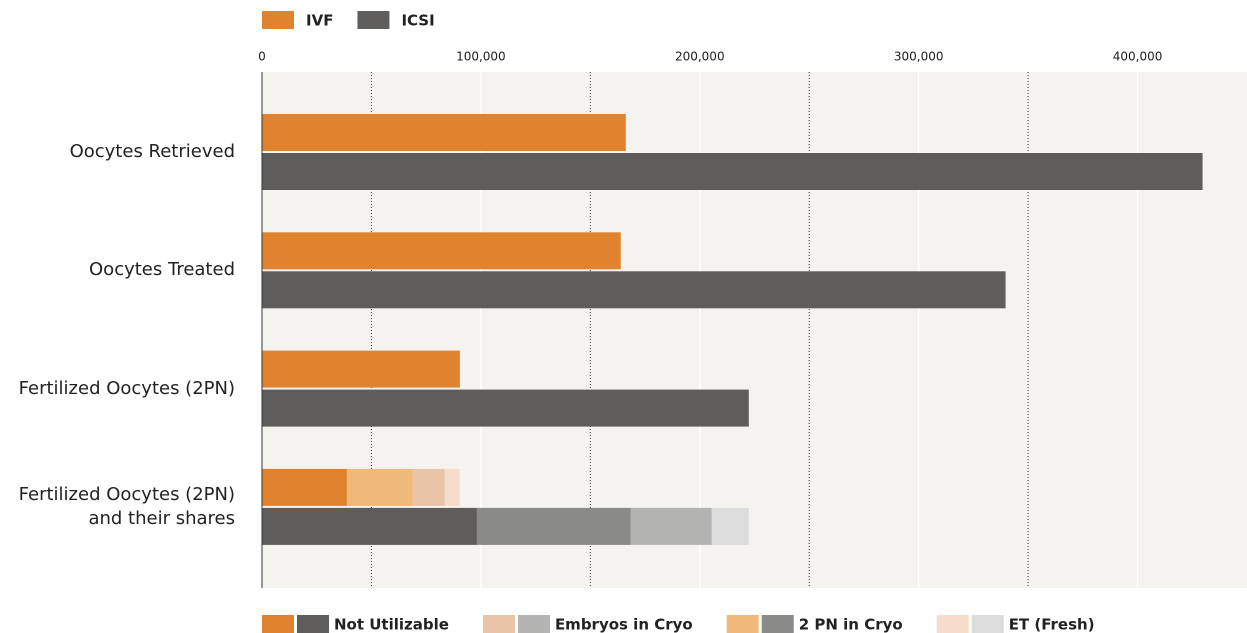  Describe the element at coordinates (700, 57) in the screenshot. I see `x-tick-label: 200,000` at that location.